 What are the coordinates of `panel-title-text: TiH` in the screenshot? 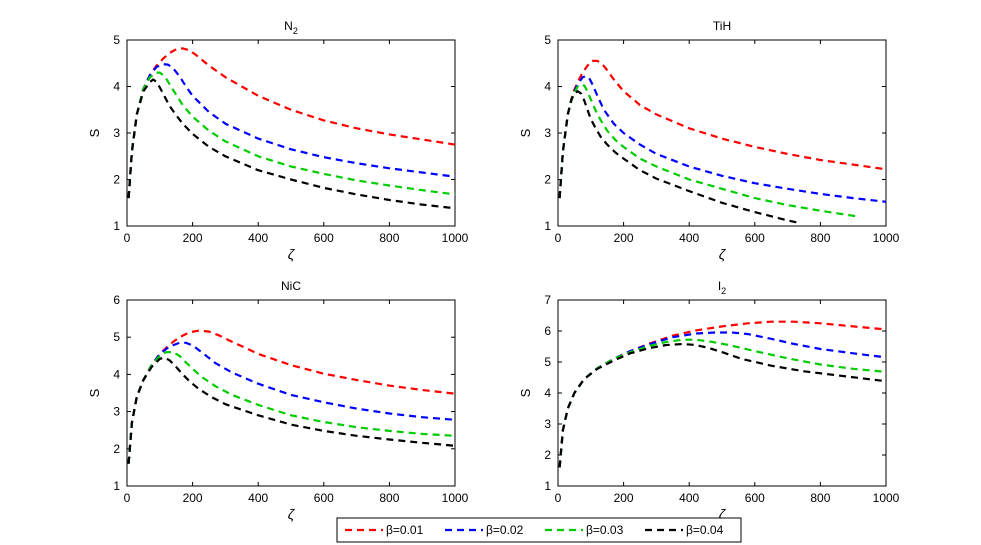 It's located at (722, 26).